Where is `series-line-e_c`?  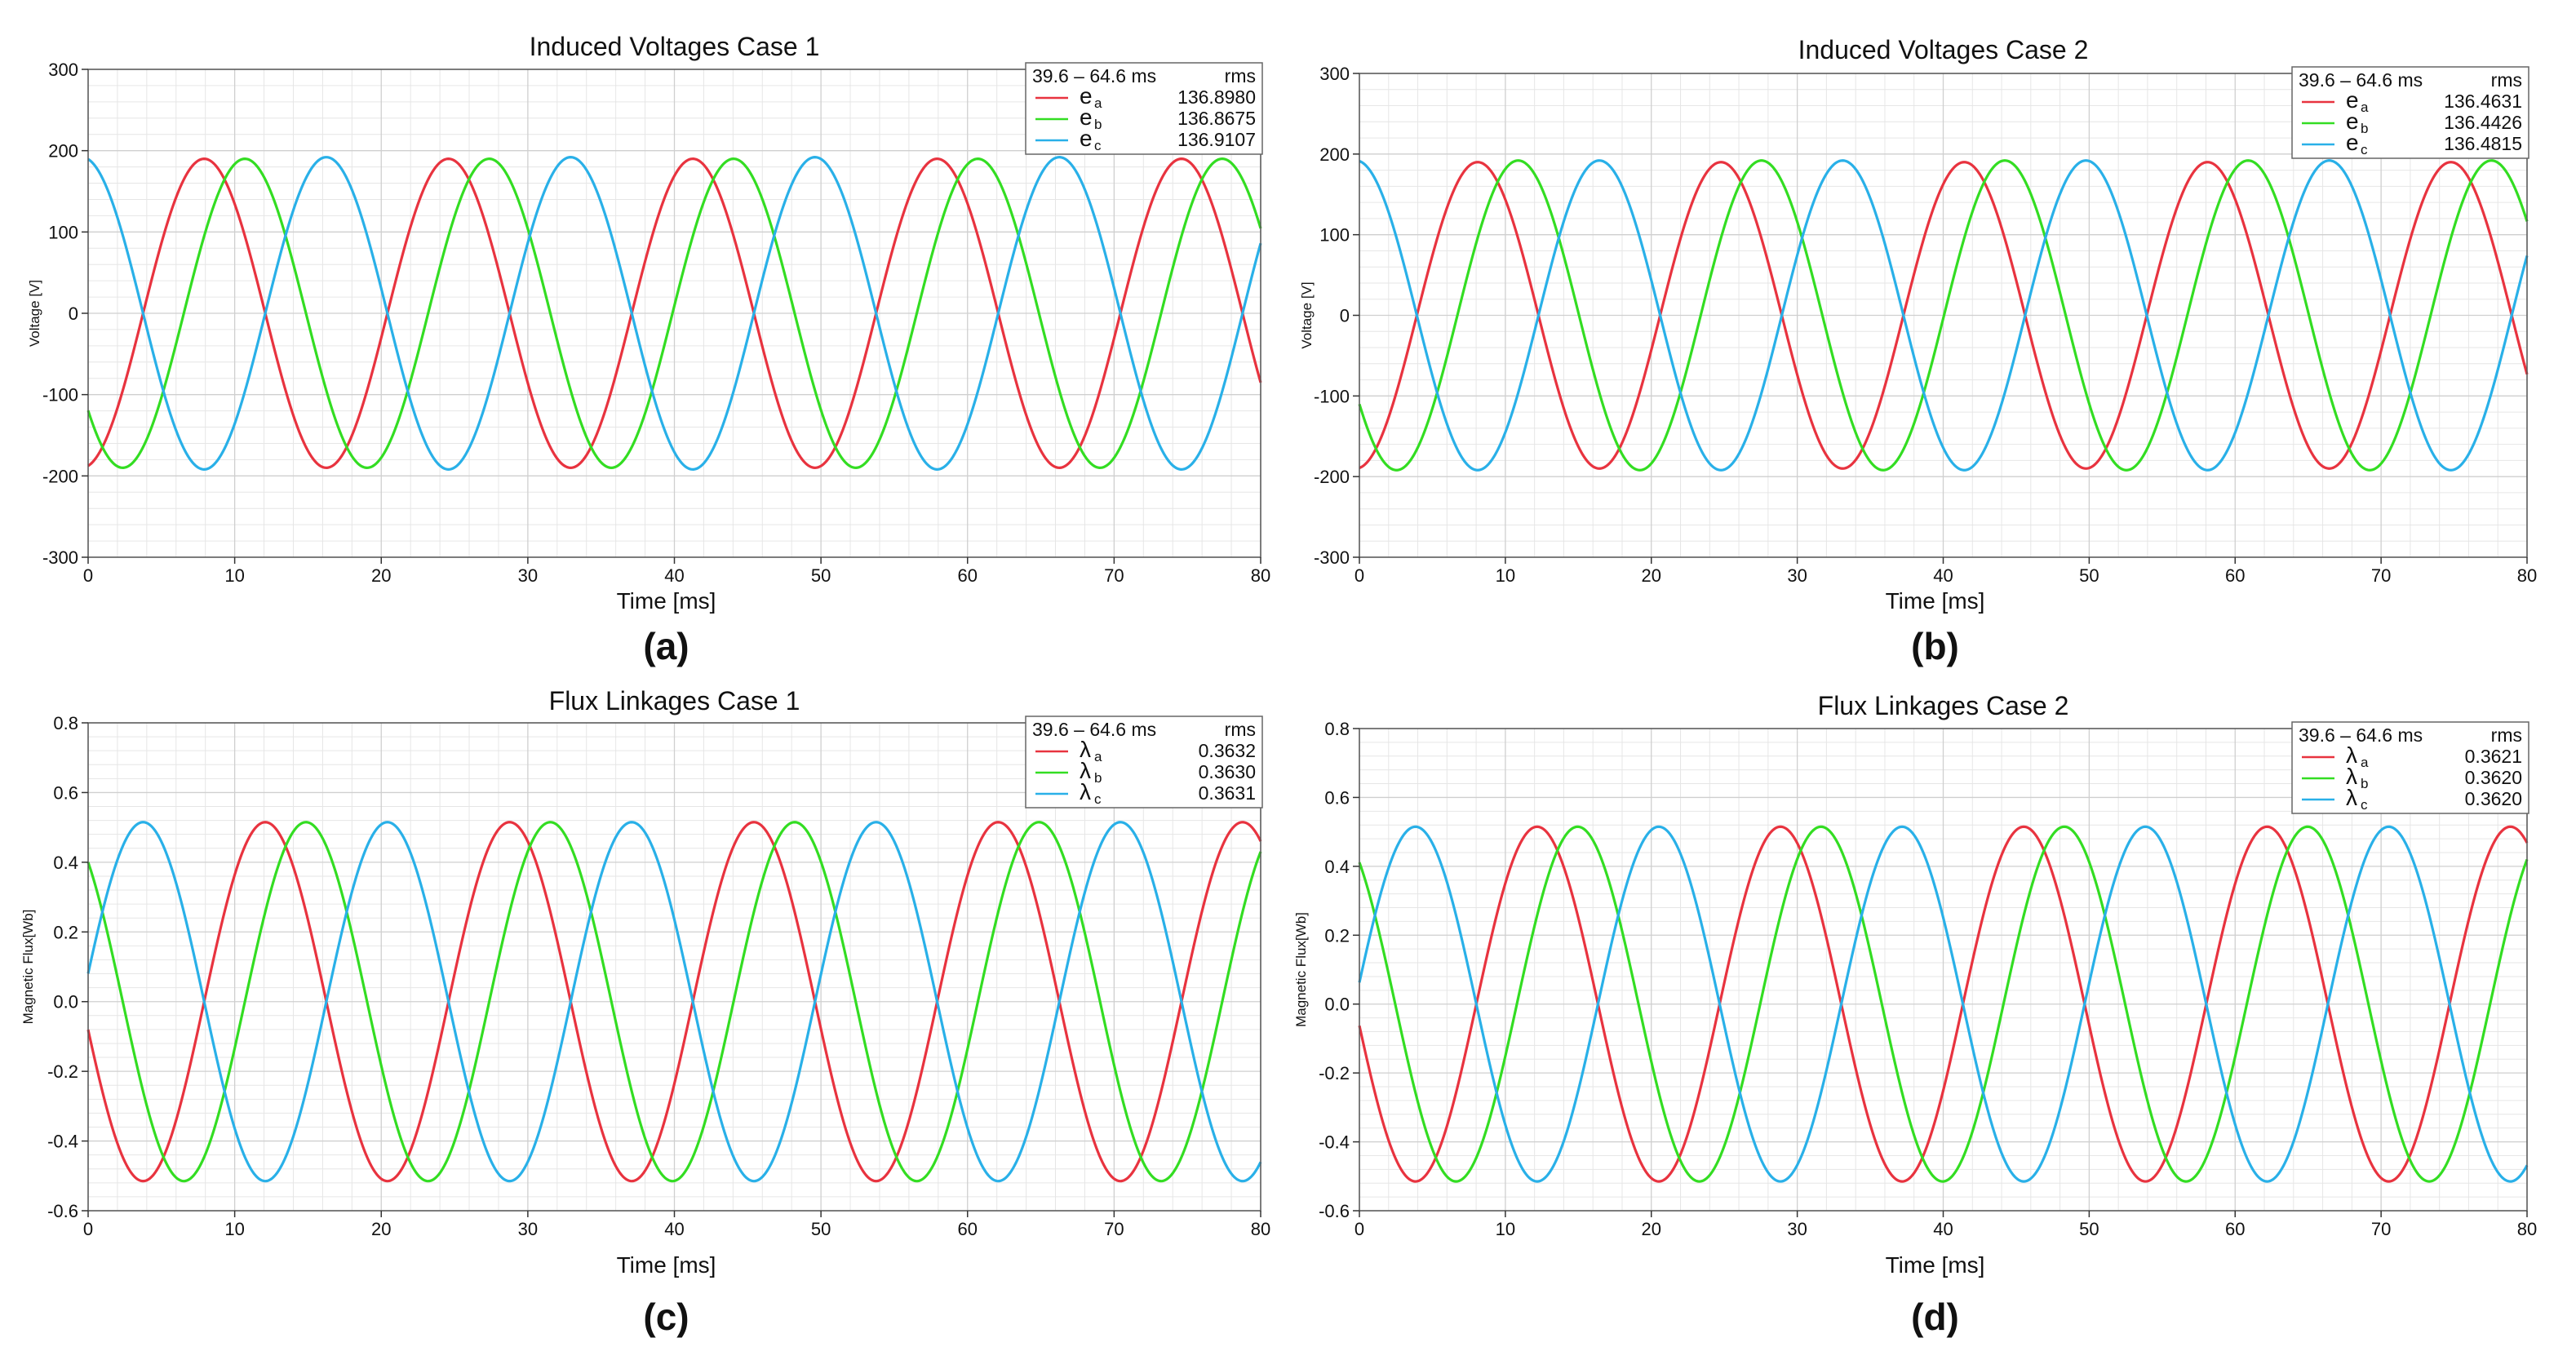
series-line-e_c is located at coordinates (674, 313).